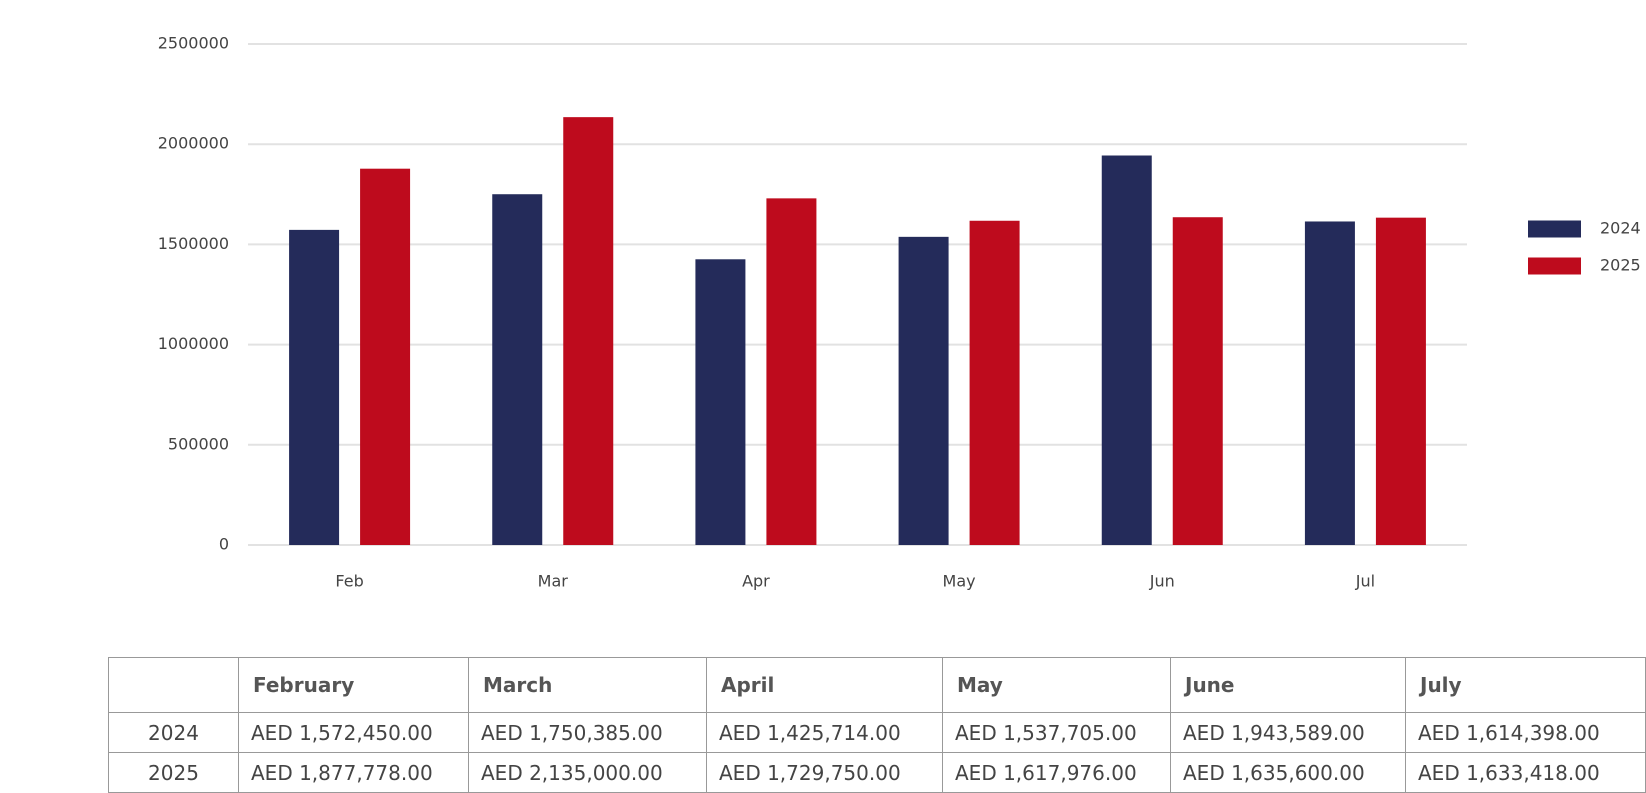  Describe the element at coordinates (1288, 772) in the screenshot. I see `table-cell: AED 1,635,600.00` at that location.